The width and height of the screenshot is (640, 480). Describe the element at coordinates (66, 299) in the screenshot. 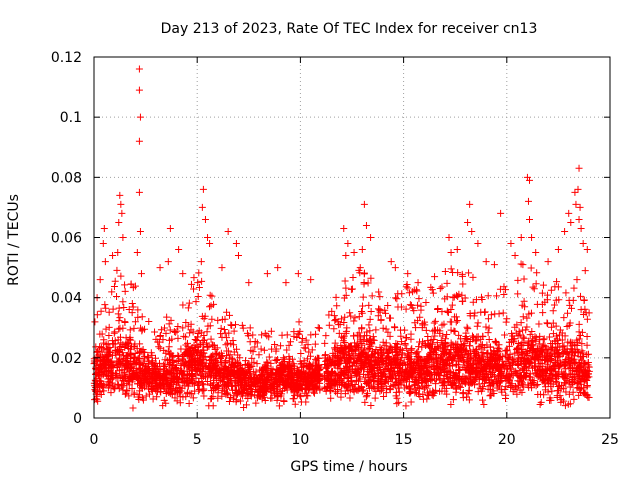

I see `y-tick-label: 0.04` at that location.